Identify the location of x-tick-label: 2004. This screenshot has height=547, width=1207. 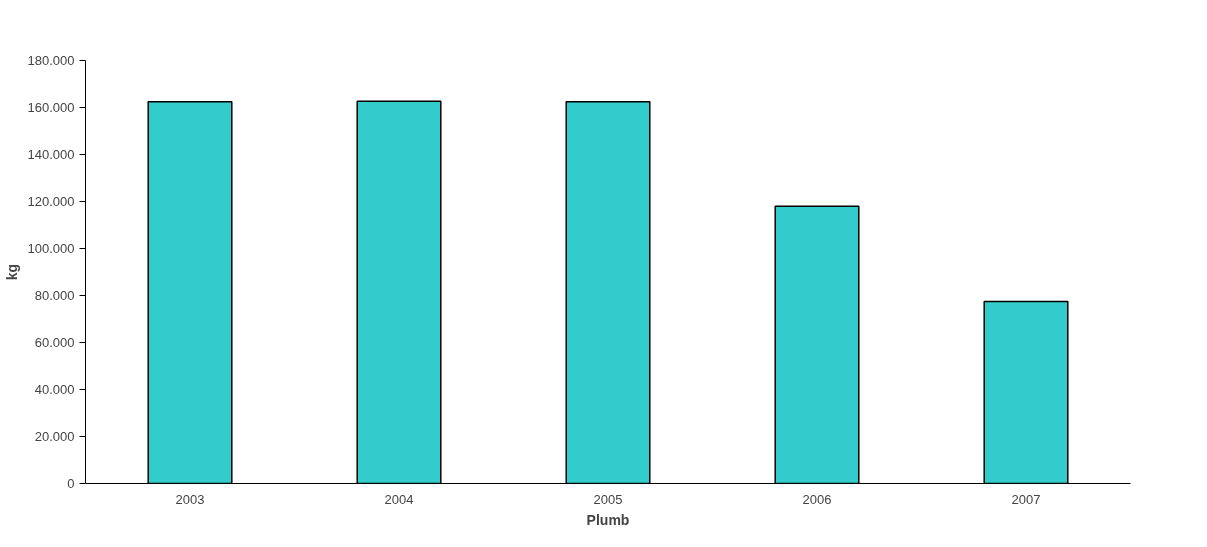
(399, 499).